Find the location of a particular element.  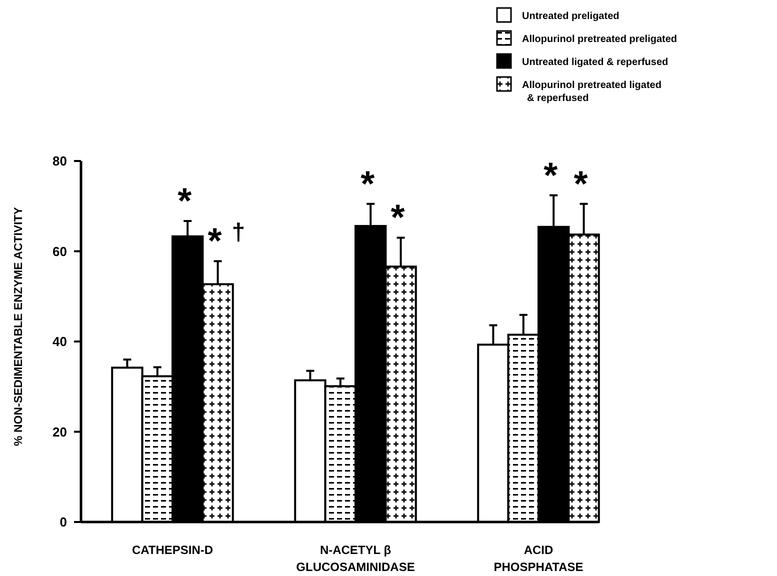

legend-label: Untreated preligated is located at coordinates (571, 16).